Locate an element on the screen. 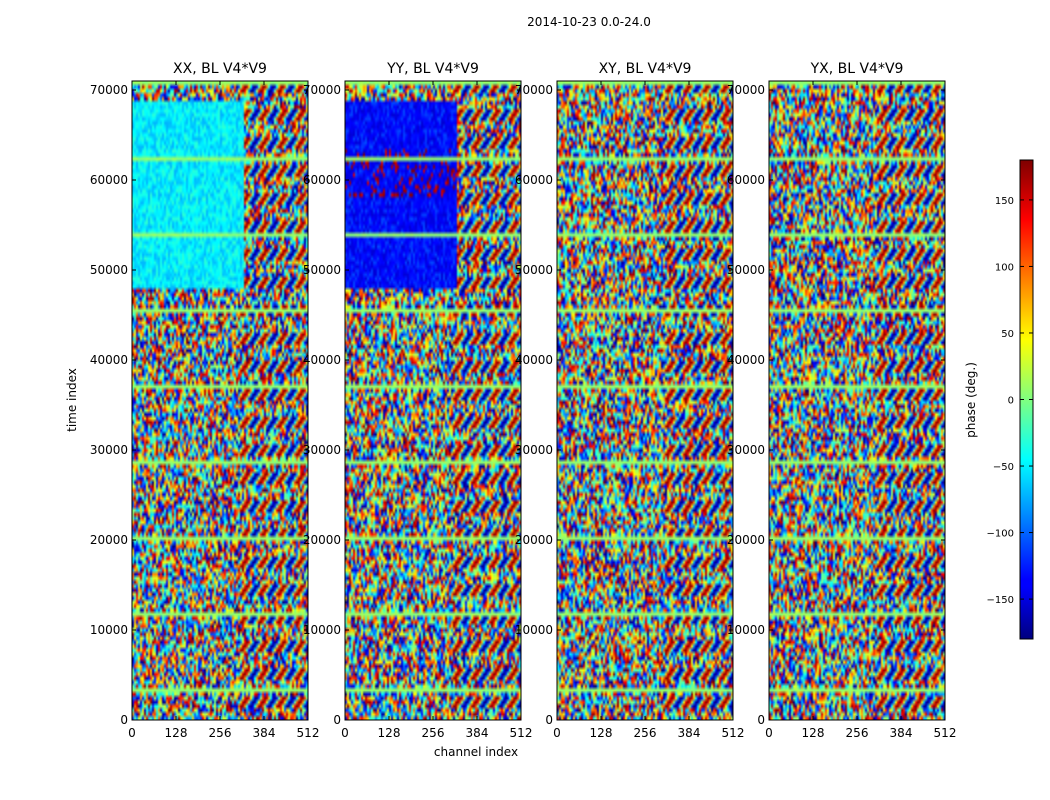 This screenshot has width=1050, height=800. x-axis-label: channel index is located at coordinates (476, 752).